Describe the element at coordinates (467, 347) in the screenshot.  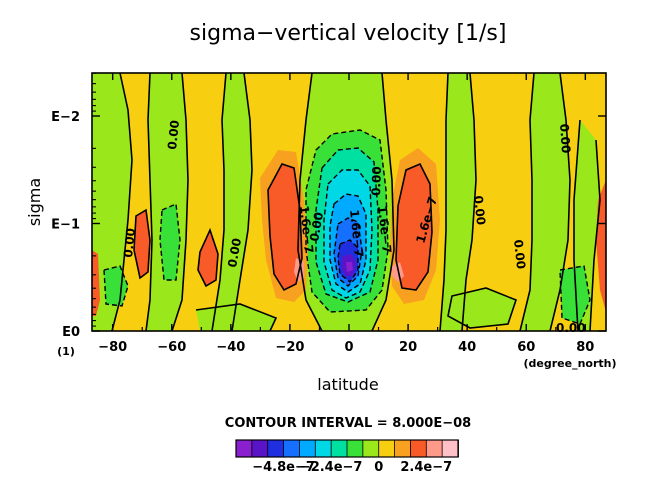
I see `x-tick-label: 40` at that location.